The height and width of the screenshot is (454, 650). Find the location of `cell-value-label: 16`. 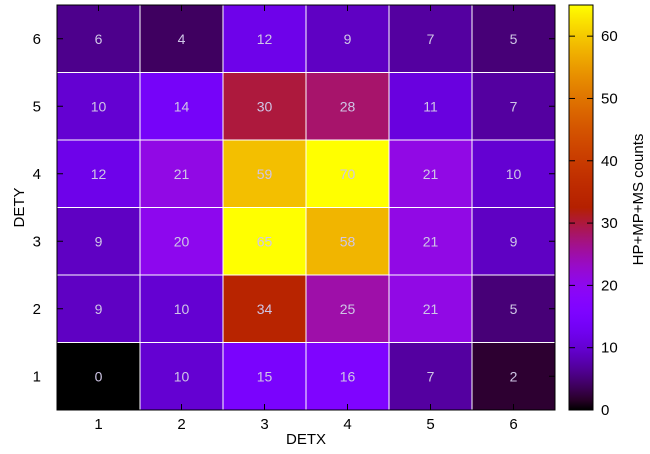

cell-value-label: 16 is located at coordinates (348, 376).